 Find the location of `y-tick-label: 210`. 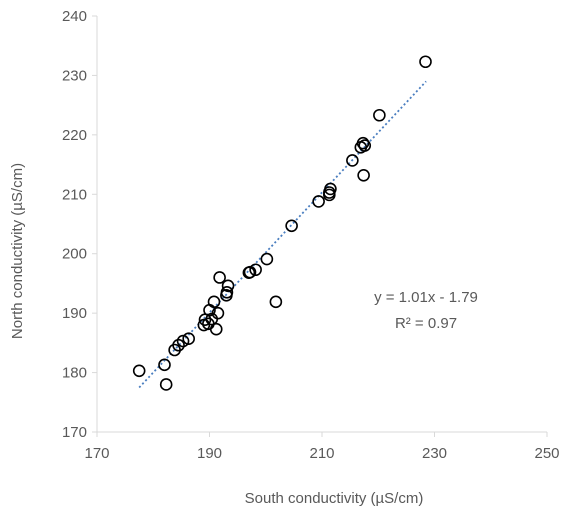

y-tick-label: 210 is located at coordinates (74, 194).